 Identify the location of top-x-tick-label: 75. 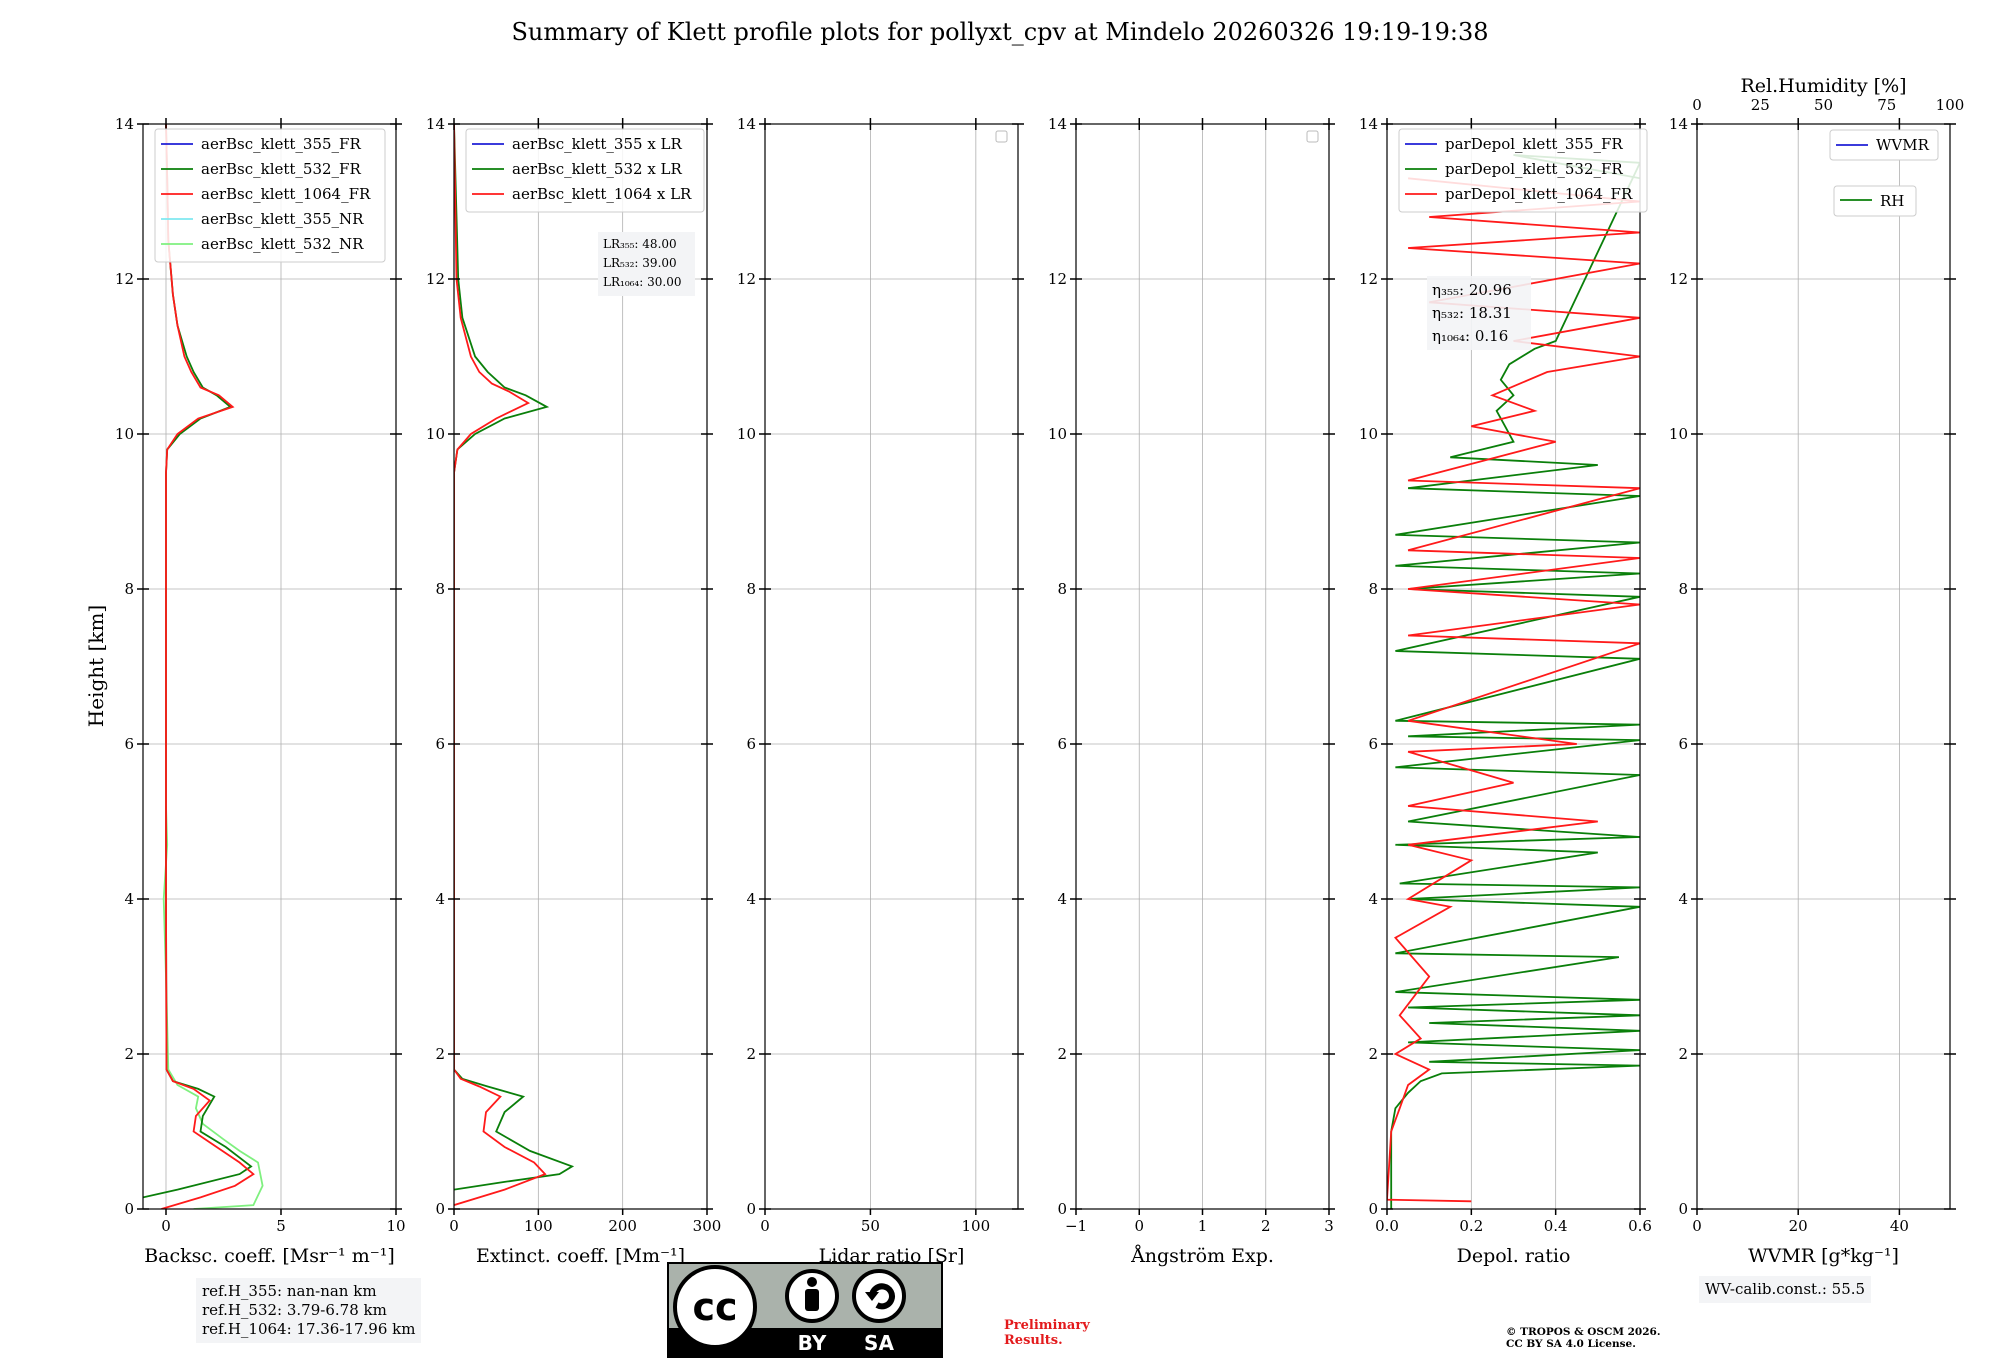
(1886, 105).